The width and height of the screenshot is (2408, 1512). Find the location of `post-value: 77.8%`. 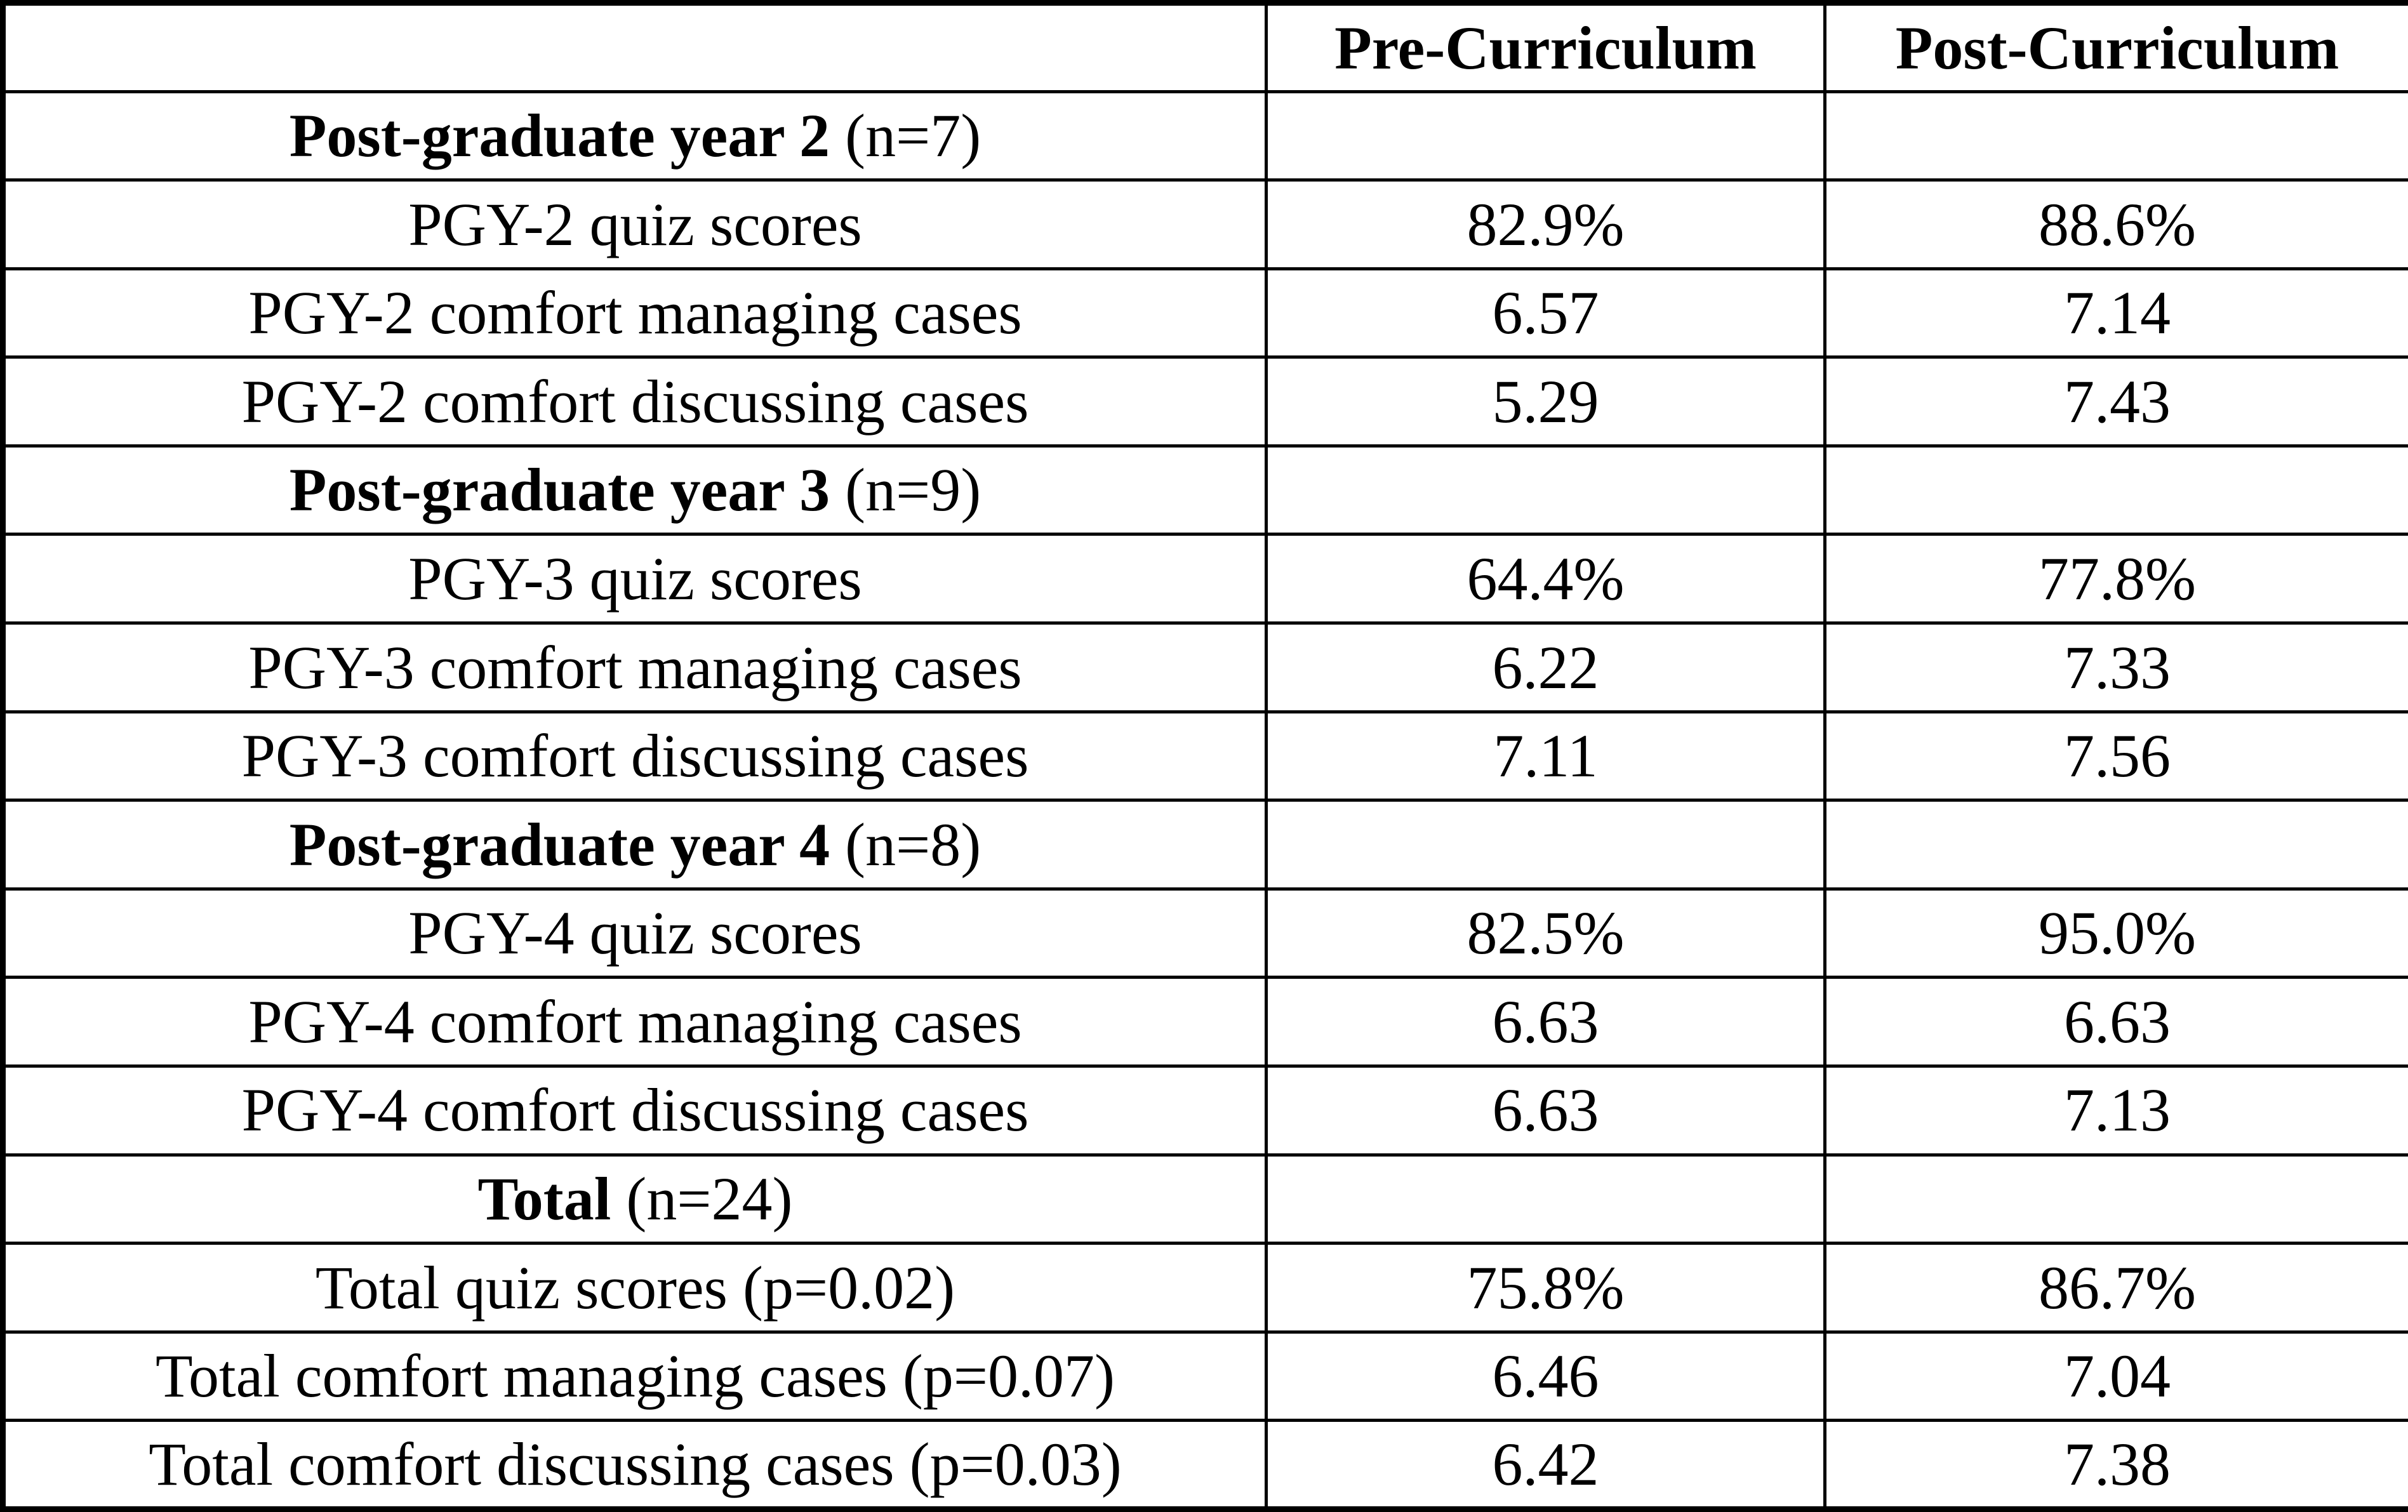

post-value: 77.8% is located at coordinates (2115, 579).